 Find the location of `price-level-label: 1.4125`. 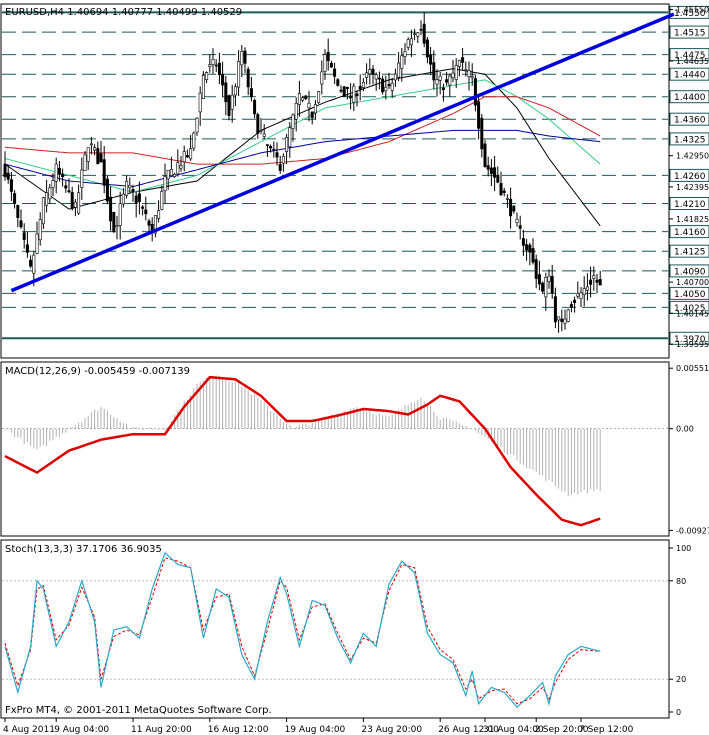

price-level-label: 1.4125 is located at coordinates (690, 253).